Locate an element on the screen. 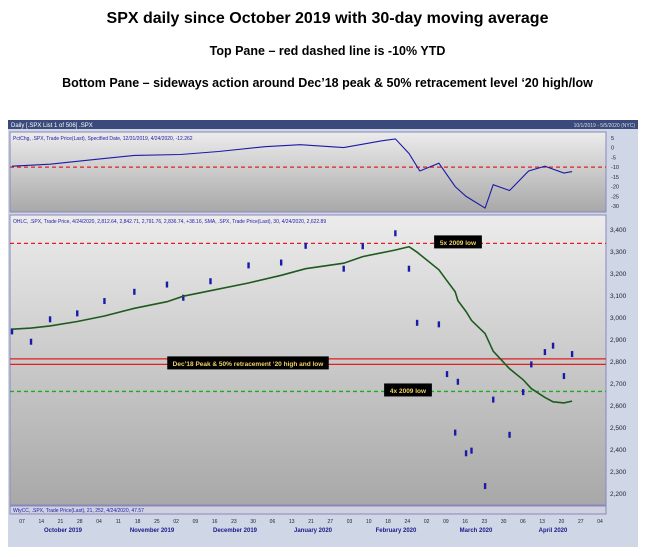  date-axis-month-label: December 2019 is located at coordinates (235, 531).